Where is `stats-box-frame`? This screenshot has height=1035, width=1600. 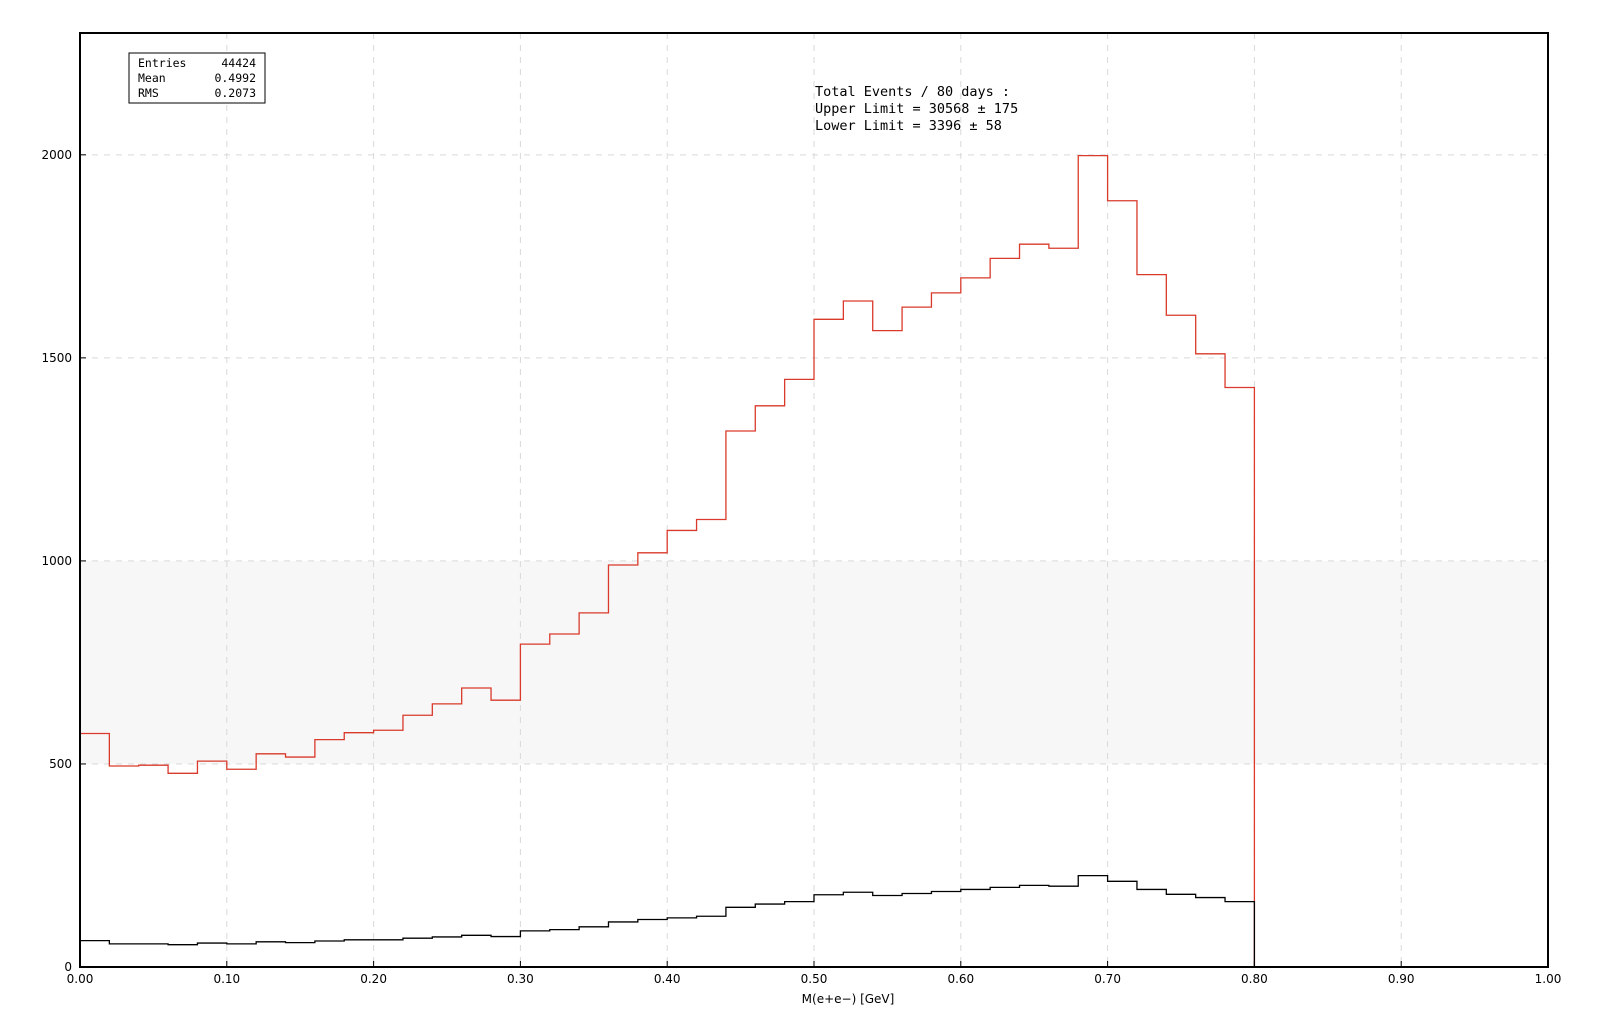
stats-box-frame is located at coordinates (197, 78).